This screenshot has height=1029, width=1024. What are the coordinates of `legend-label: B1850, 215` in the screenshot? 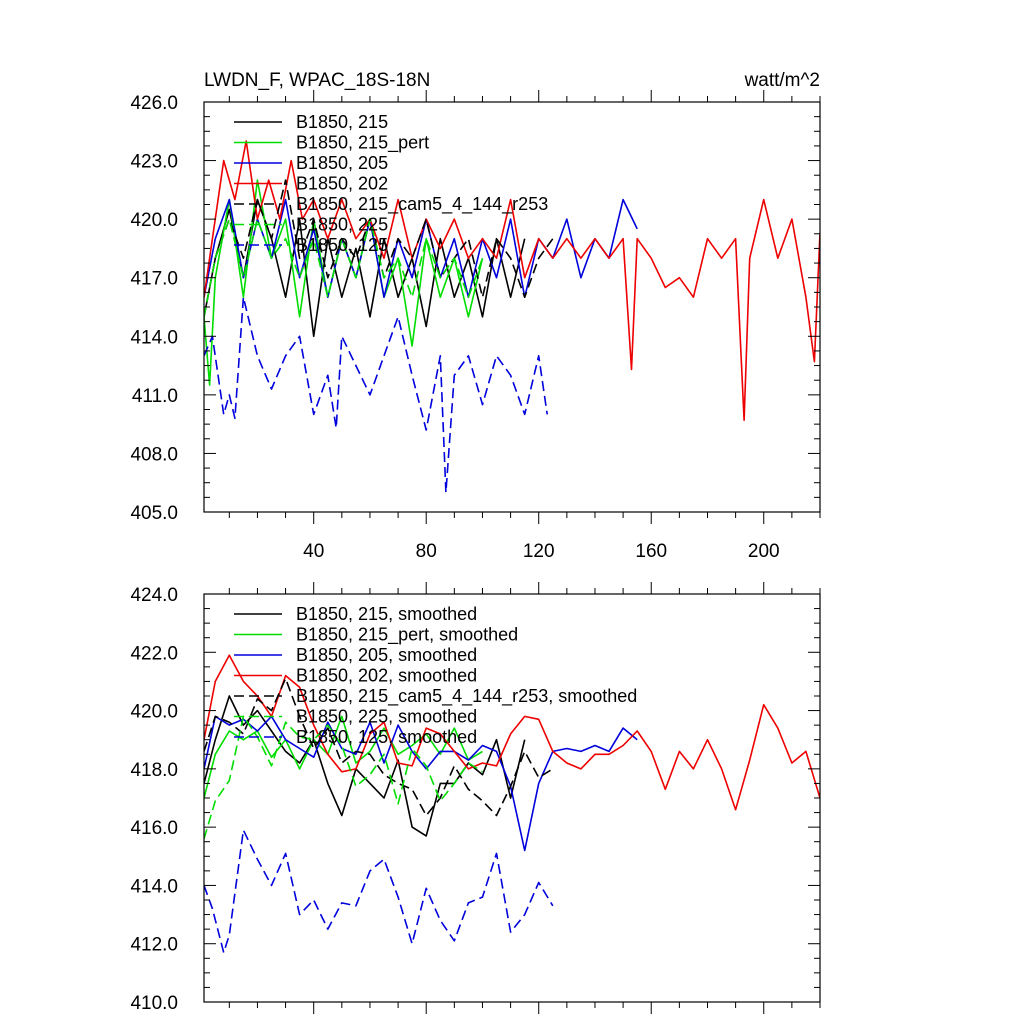 It's located at (342, 122).